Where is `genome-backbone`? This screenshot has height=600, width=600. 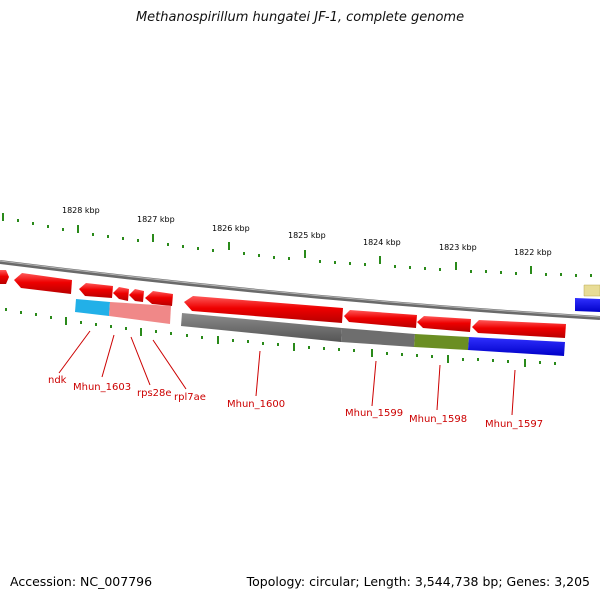 genome-backbone is located at coordinates (300, 290).